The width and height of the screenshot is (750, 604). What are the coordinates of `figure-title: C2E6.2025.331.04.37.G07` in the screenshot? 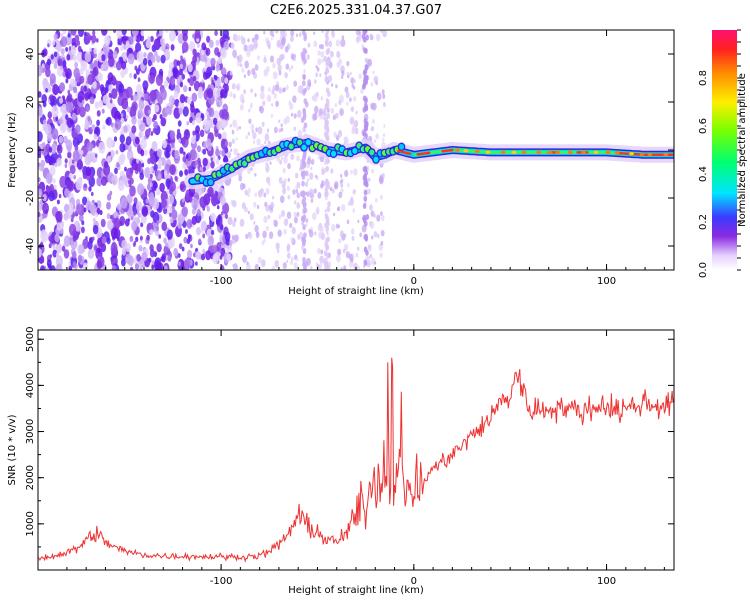 It's located at (356, 10).